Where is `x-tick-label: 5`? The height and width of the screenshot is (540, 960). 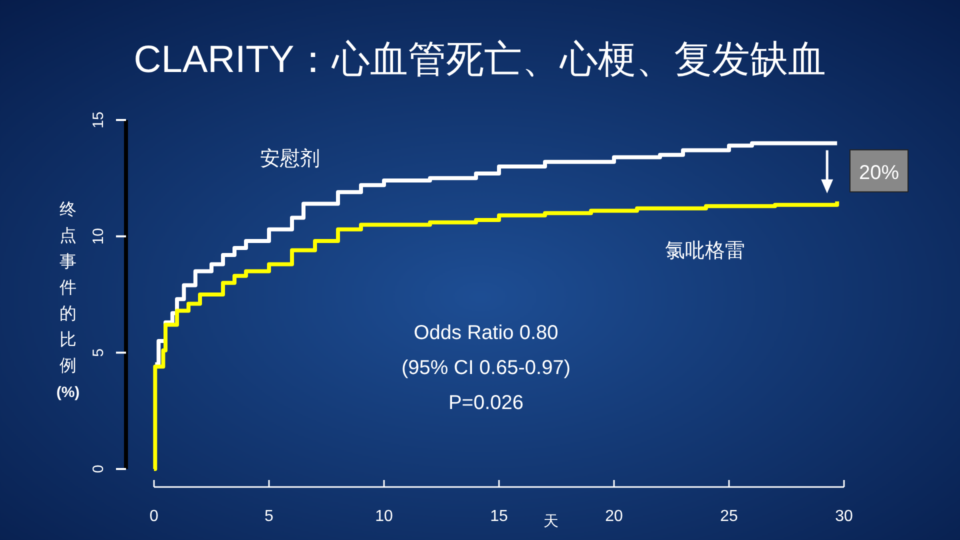
x-tick-label: 5 is located at coordinates (269, 516).